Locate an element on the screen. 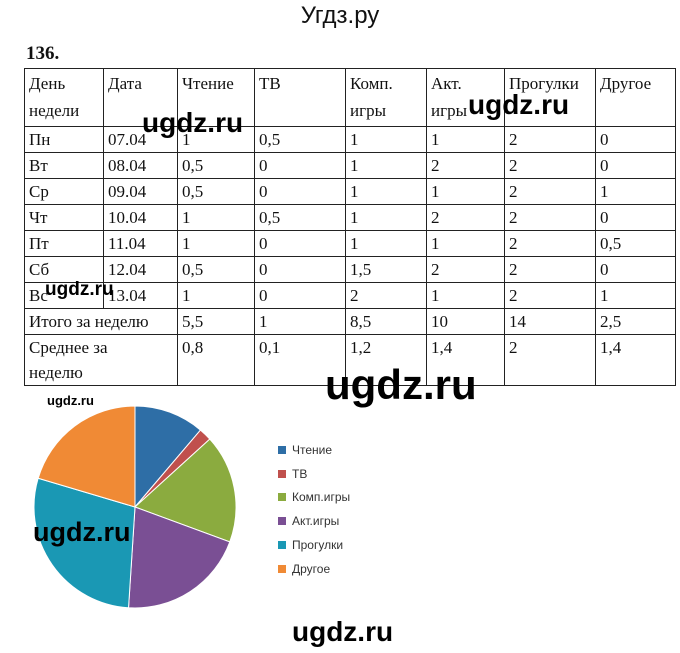  table-cell: Чт is located at coordinates (64, 217).